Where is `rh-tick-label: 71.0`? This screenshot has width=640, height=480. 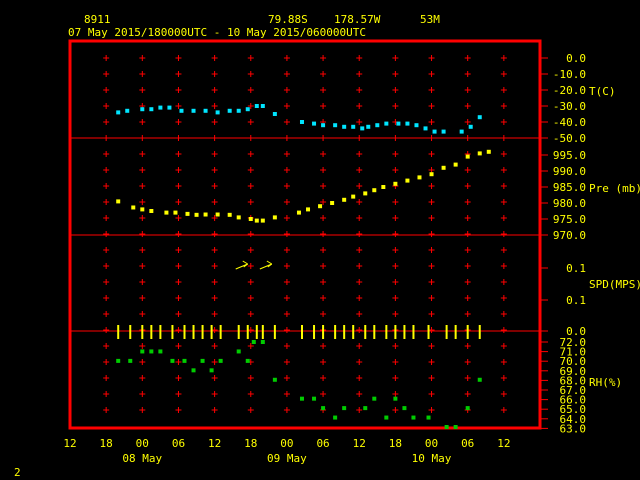
rh-tick-label: 71.0 is located at coordinates (573, 352).